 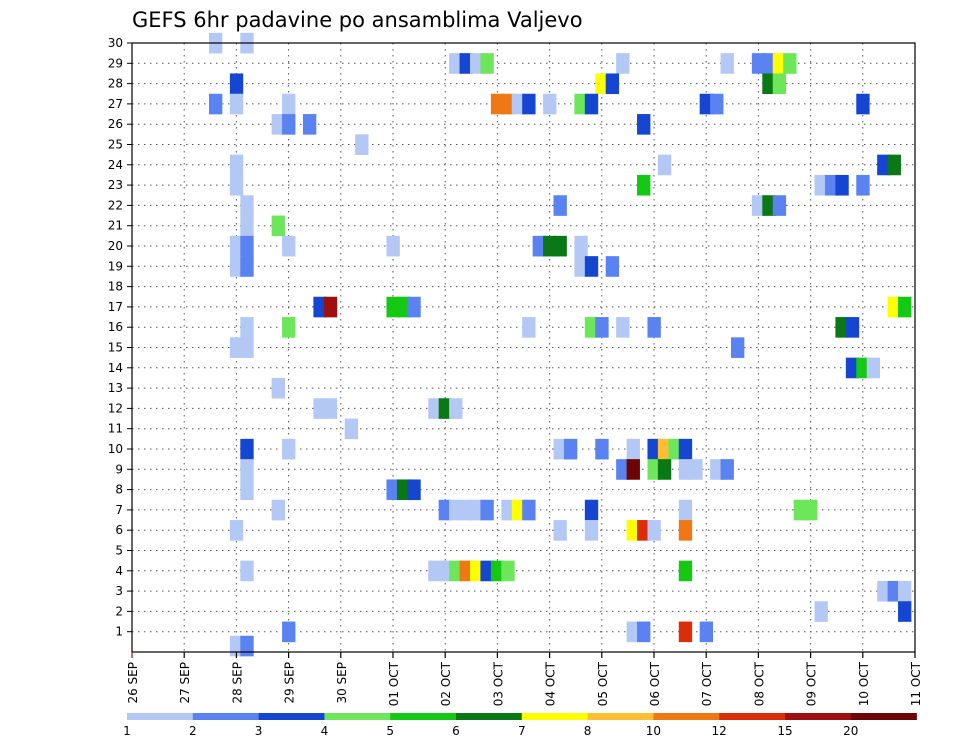 What do you see at coordinates (653, 731) in the screenshot?
I see `legend-label: 10` at bounding box center [653, 731].